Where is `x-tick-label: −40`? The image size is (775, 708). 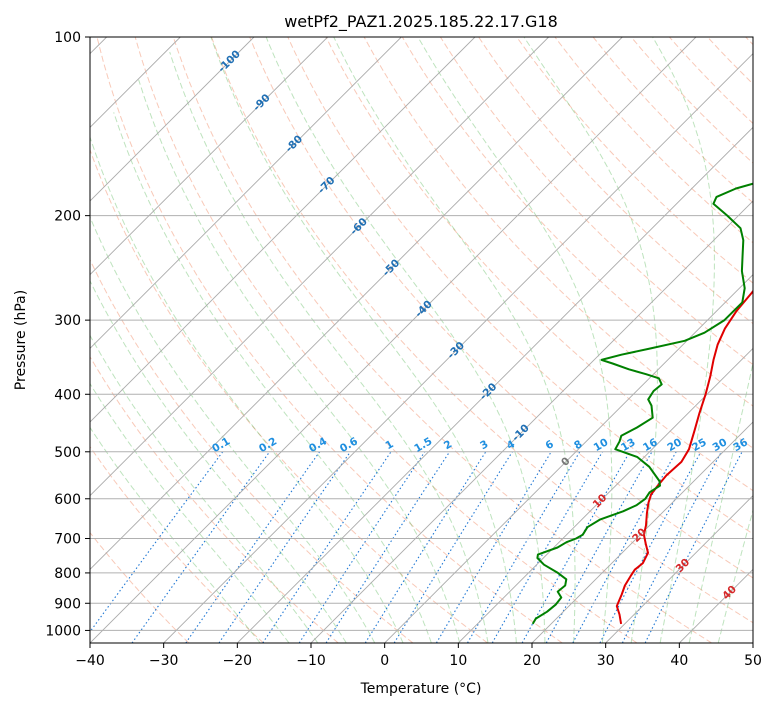 x-tick-label: −40 is located at coordinates (90, 661).